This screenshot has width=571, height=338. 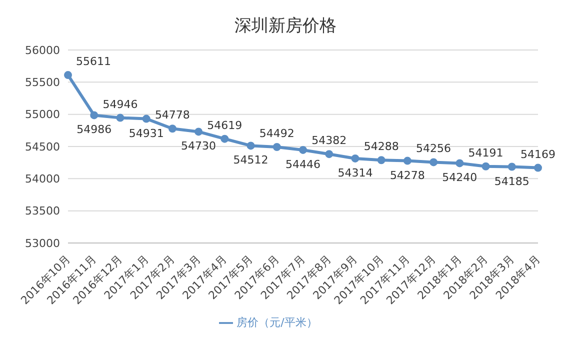 What do you see at coordinates (224, 125) in the screenshot?
I see `data-label: 54619` at bounding box center [224, 125].